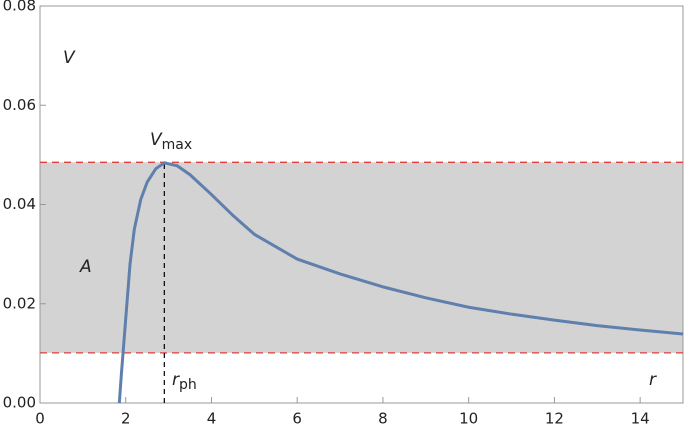 This screenshot has height=433, width=685. What do you see at coordinates (85, 267) in the screenshot?
I see `area-label: A` at bounding box center [85, 267].